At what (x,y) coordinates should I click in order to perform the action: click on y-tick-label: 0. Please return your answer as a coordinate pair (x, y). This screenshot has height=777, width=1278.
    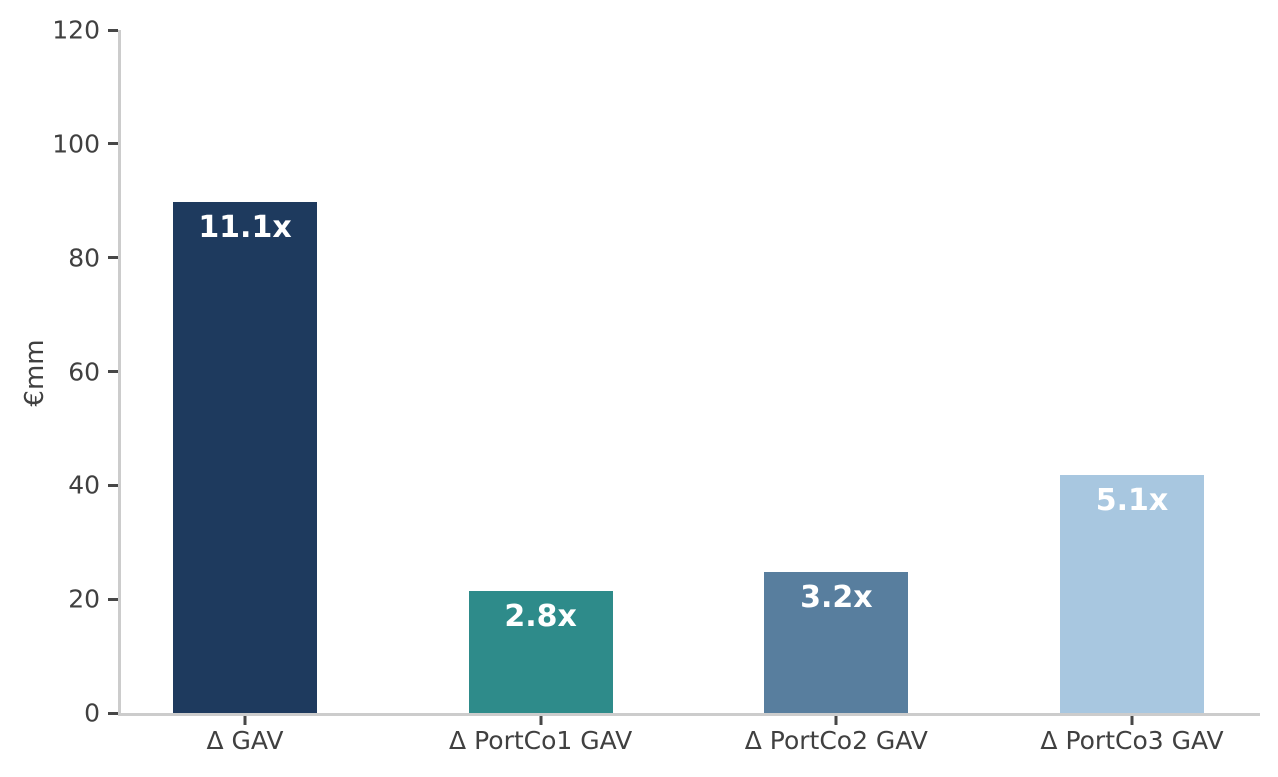
    Looking at the image, I should click on (92, 713).